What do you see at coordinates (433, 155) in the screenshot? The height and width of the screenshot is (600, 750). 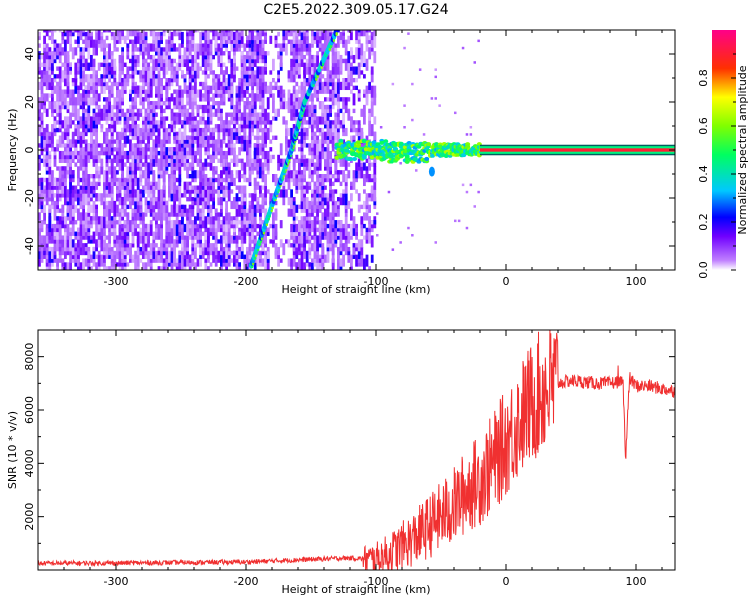 I see `heatmap-tone-cell` at bounding box center [433, 155].